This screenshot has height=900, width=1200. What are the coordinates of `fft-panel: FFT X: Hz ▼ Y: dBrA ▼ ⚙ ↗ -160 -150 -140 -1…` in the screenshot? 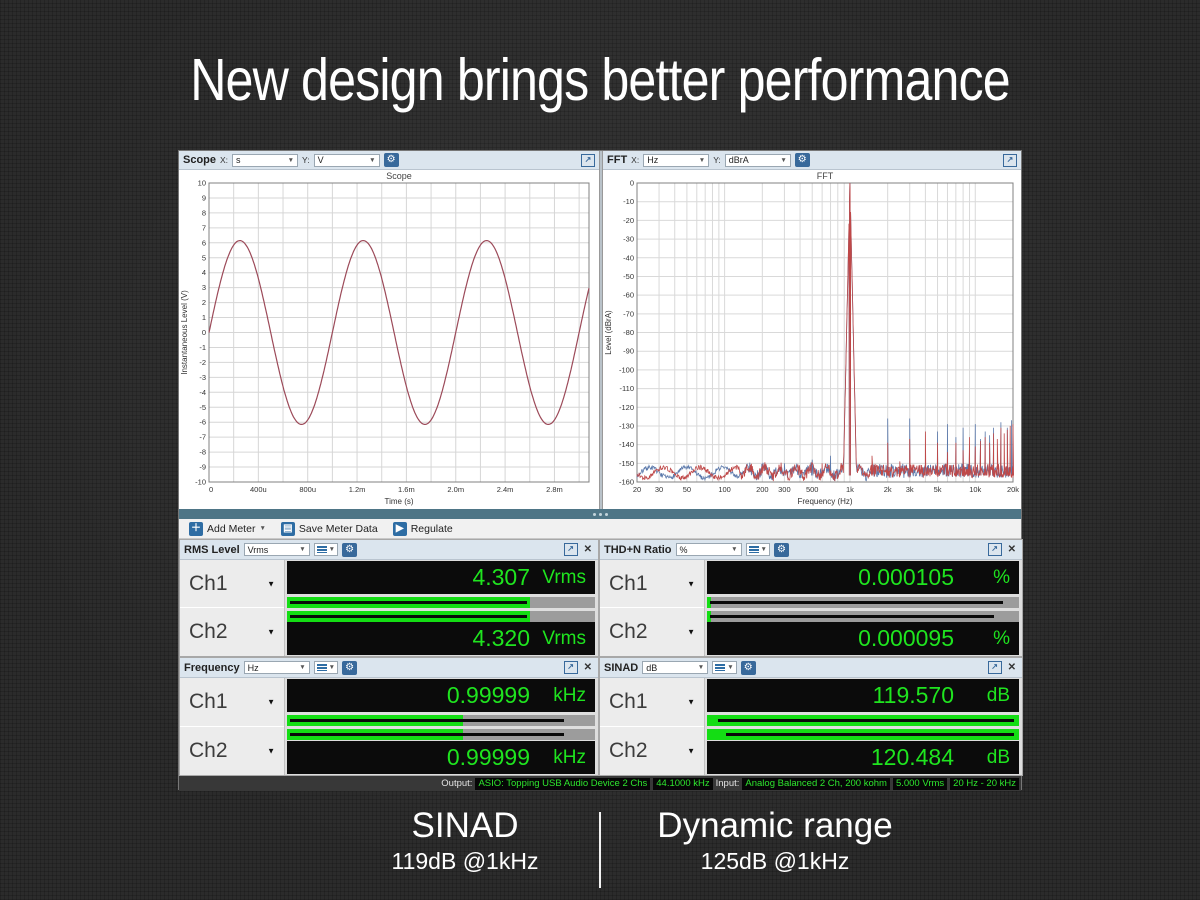 It's located at (812, 330).